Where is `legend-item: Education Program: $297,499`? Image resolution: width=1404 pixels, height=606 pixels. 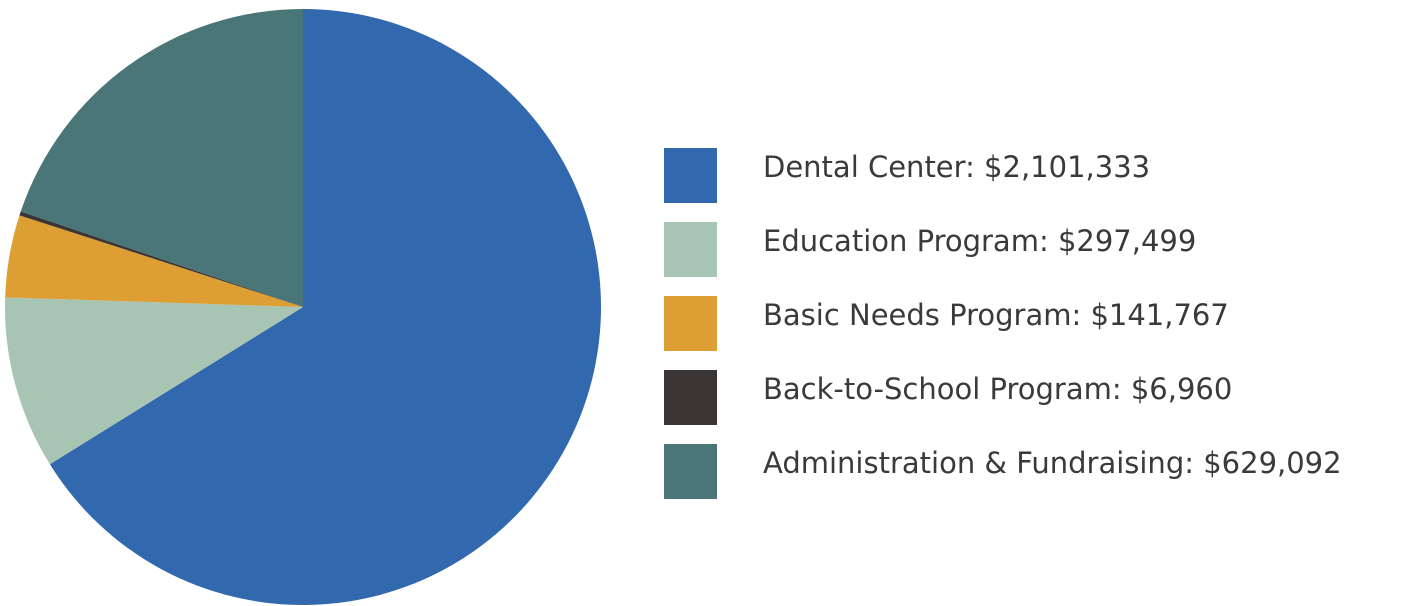 legend-item: Education Program: $297,499 is located at coordinates (1003, 249).